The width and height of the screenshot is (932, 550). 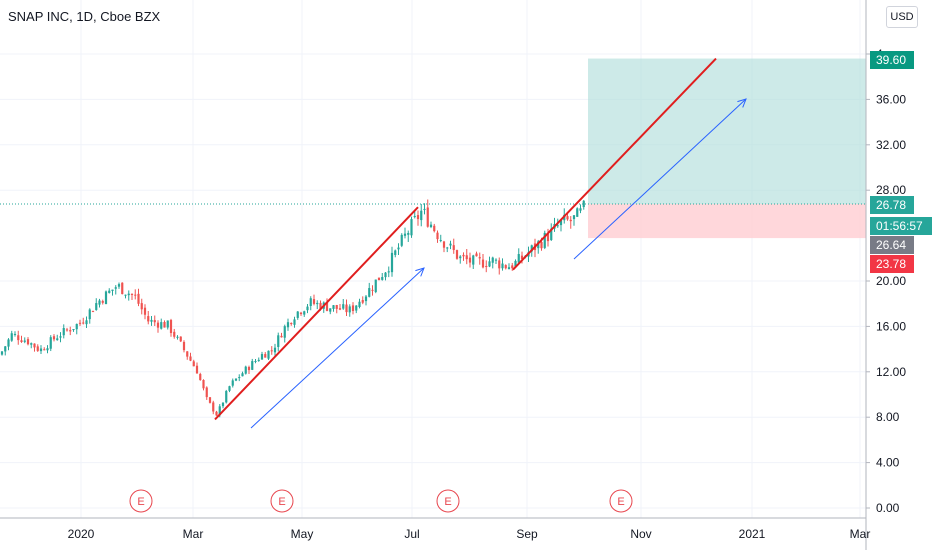 What do you see at coordinates (337, 348) in the screenshot?
I see `arrow-shaft` at bounding box center [337, 348].